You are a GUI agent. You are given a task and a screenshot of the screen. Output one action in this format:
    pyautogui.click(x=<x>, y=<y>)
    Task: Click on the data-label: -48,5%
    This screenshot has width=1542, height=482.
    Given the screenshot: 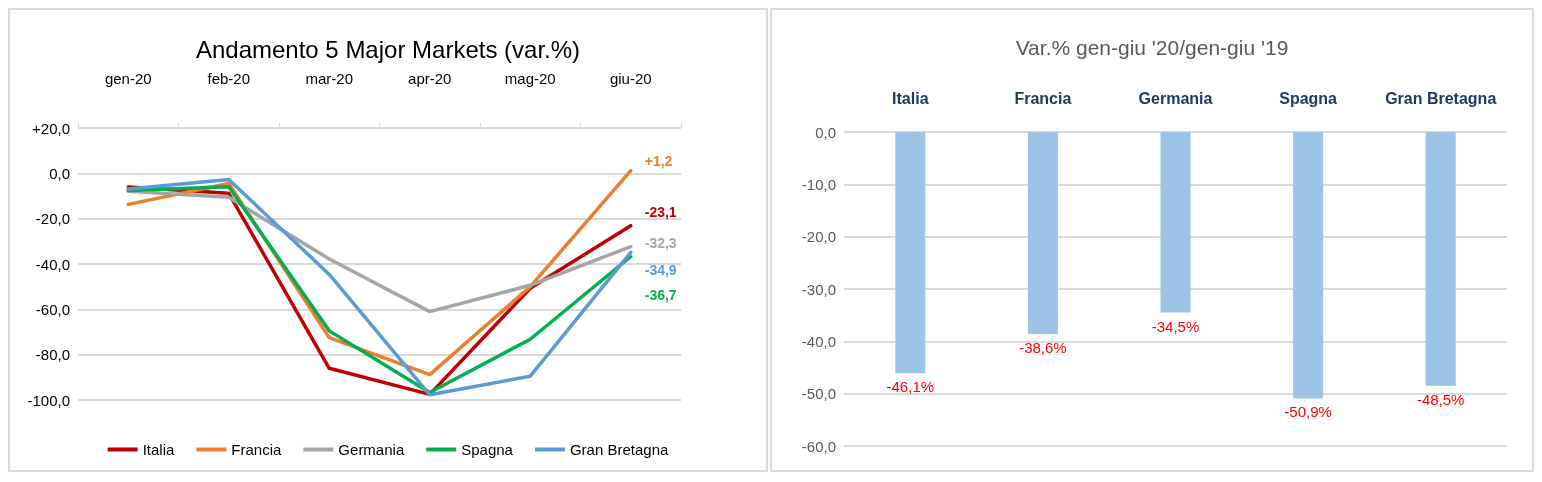 What is the action you would take?
    pyautogui.click(x=1440, y=399)
    